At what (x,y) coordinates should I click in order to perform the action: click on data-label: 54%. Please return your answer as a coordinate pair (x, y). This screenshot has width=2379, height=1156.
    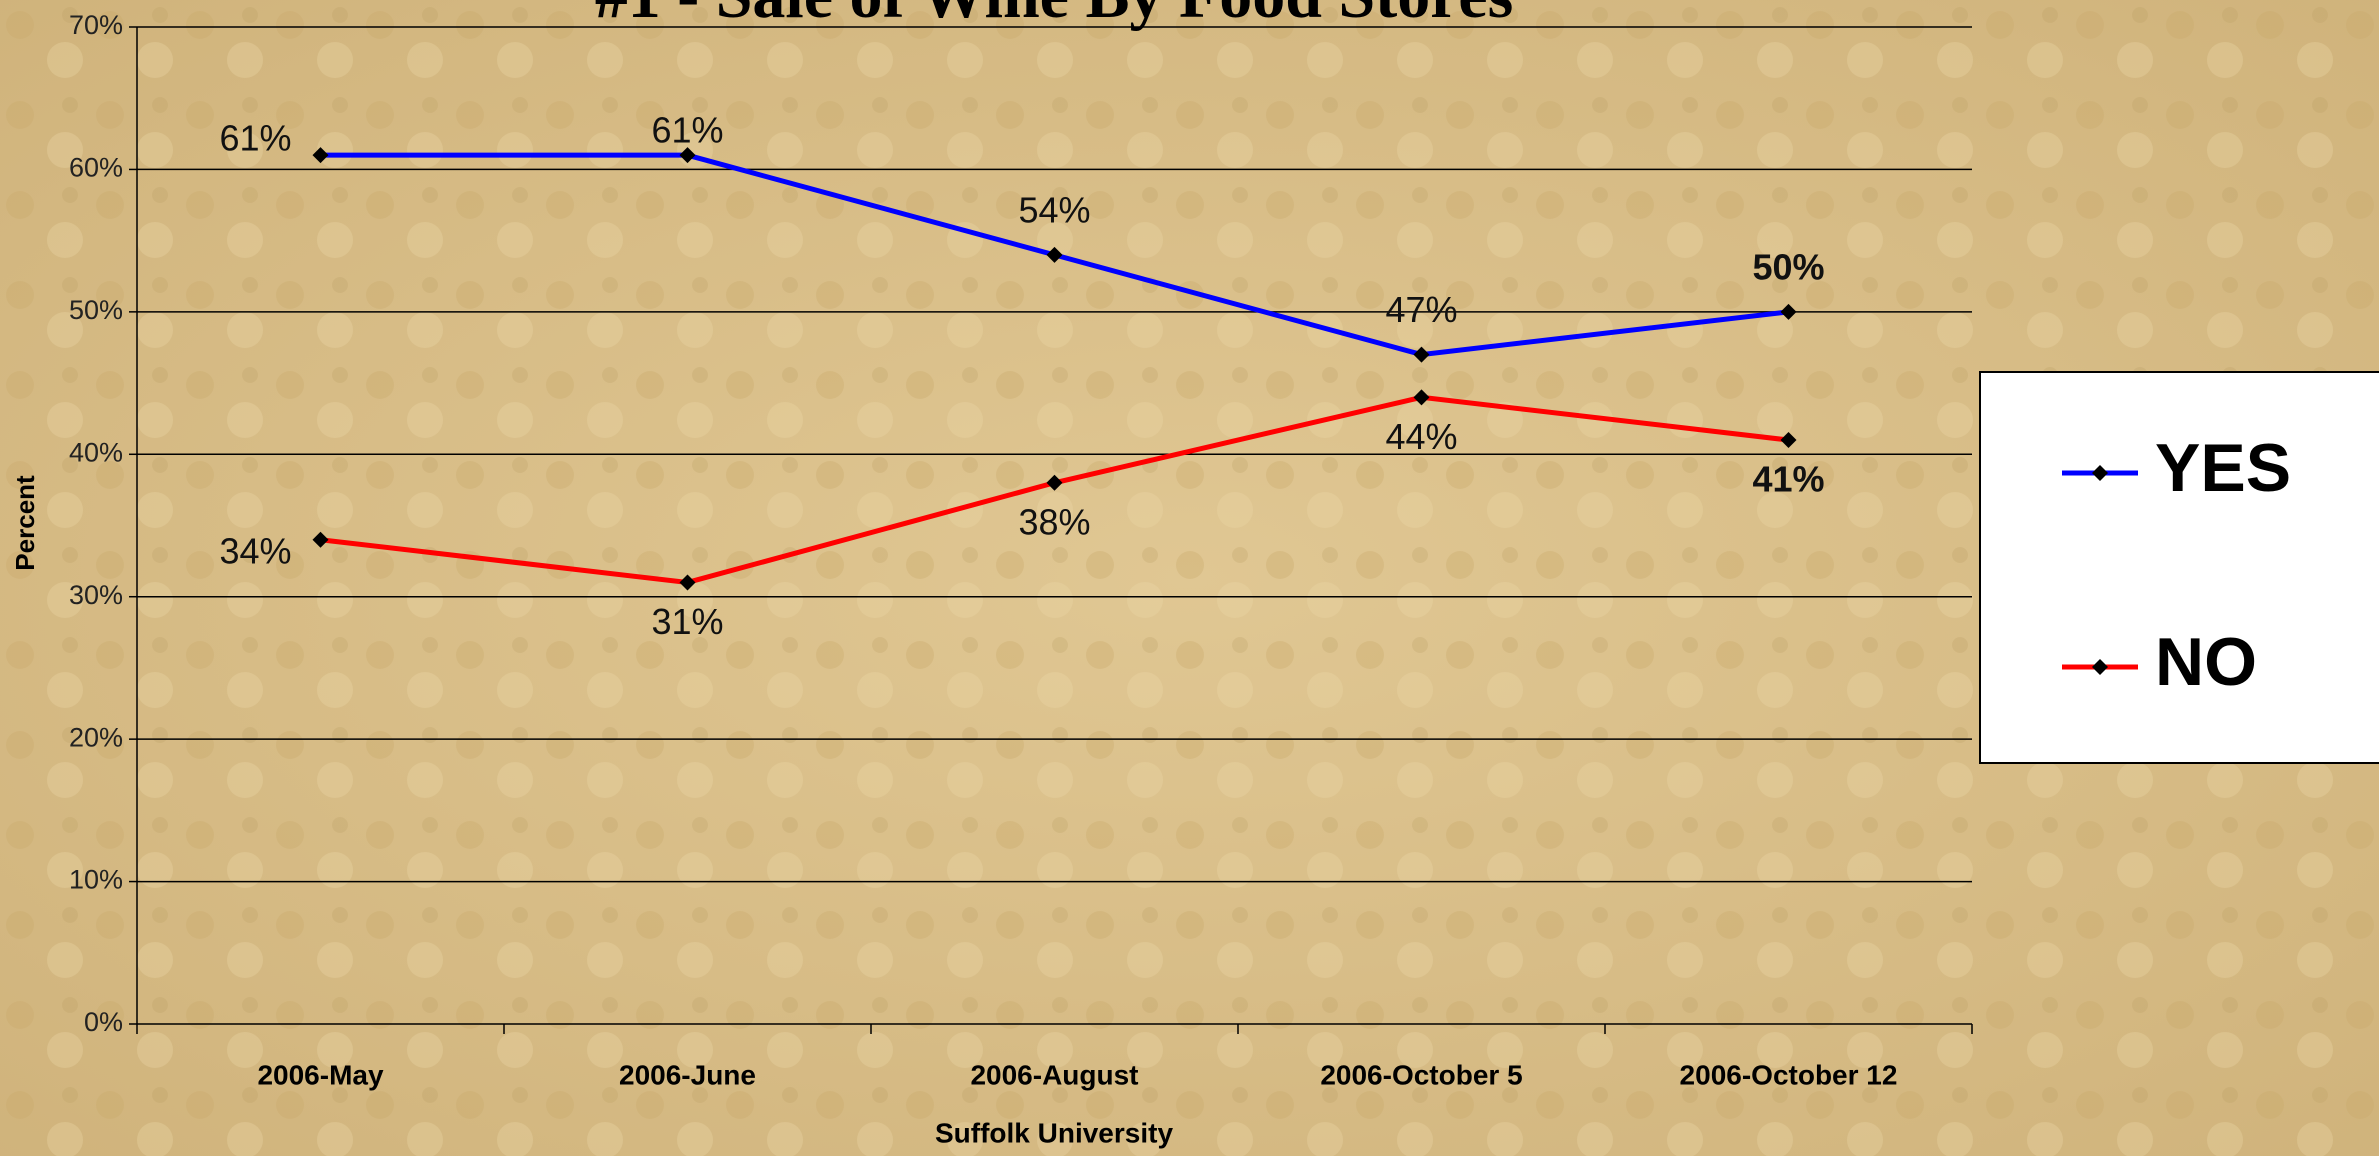
    Looking at the image, I should click on (1054, 209).